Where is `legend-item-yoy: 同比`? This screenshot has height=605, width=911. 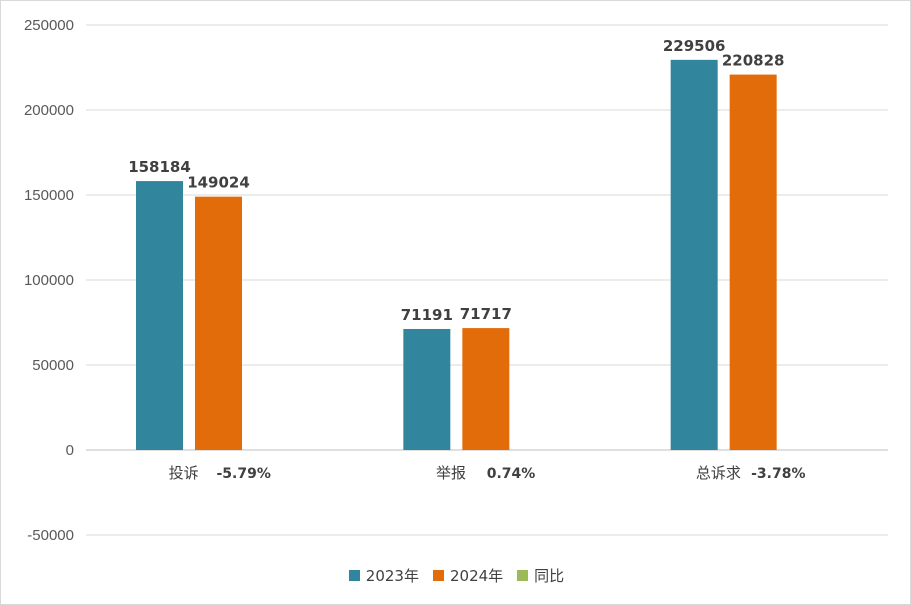 legend-item-yoy: 同比 is located at coordinates (540, 575).